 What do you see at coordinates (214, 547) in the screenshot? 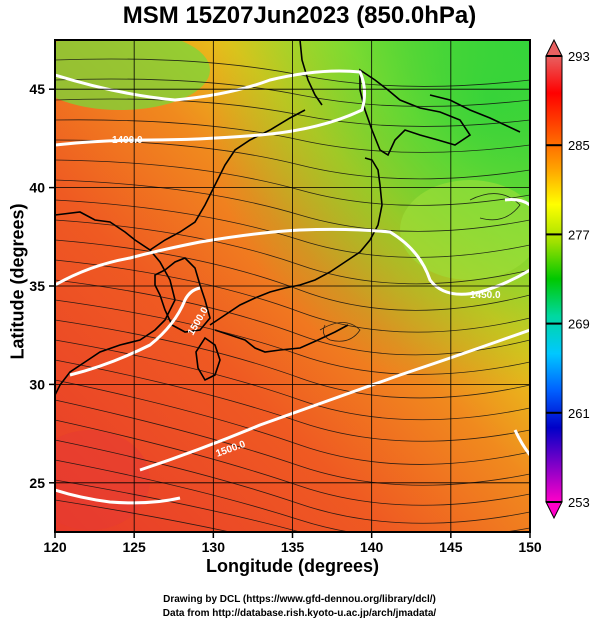
I see `x-tick-label-130: 130` at bounding box center [214, 547].